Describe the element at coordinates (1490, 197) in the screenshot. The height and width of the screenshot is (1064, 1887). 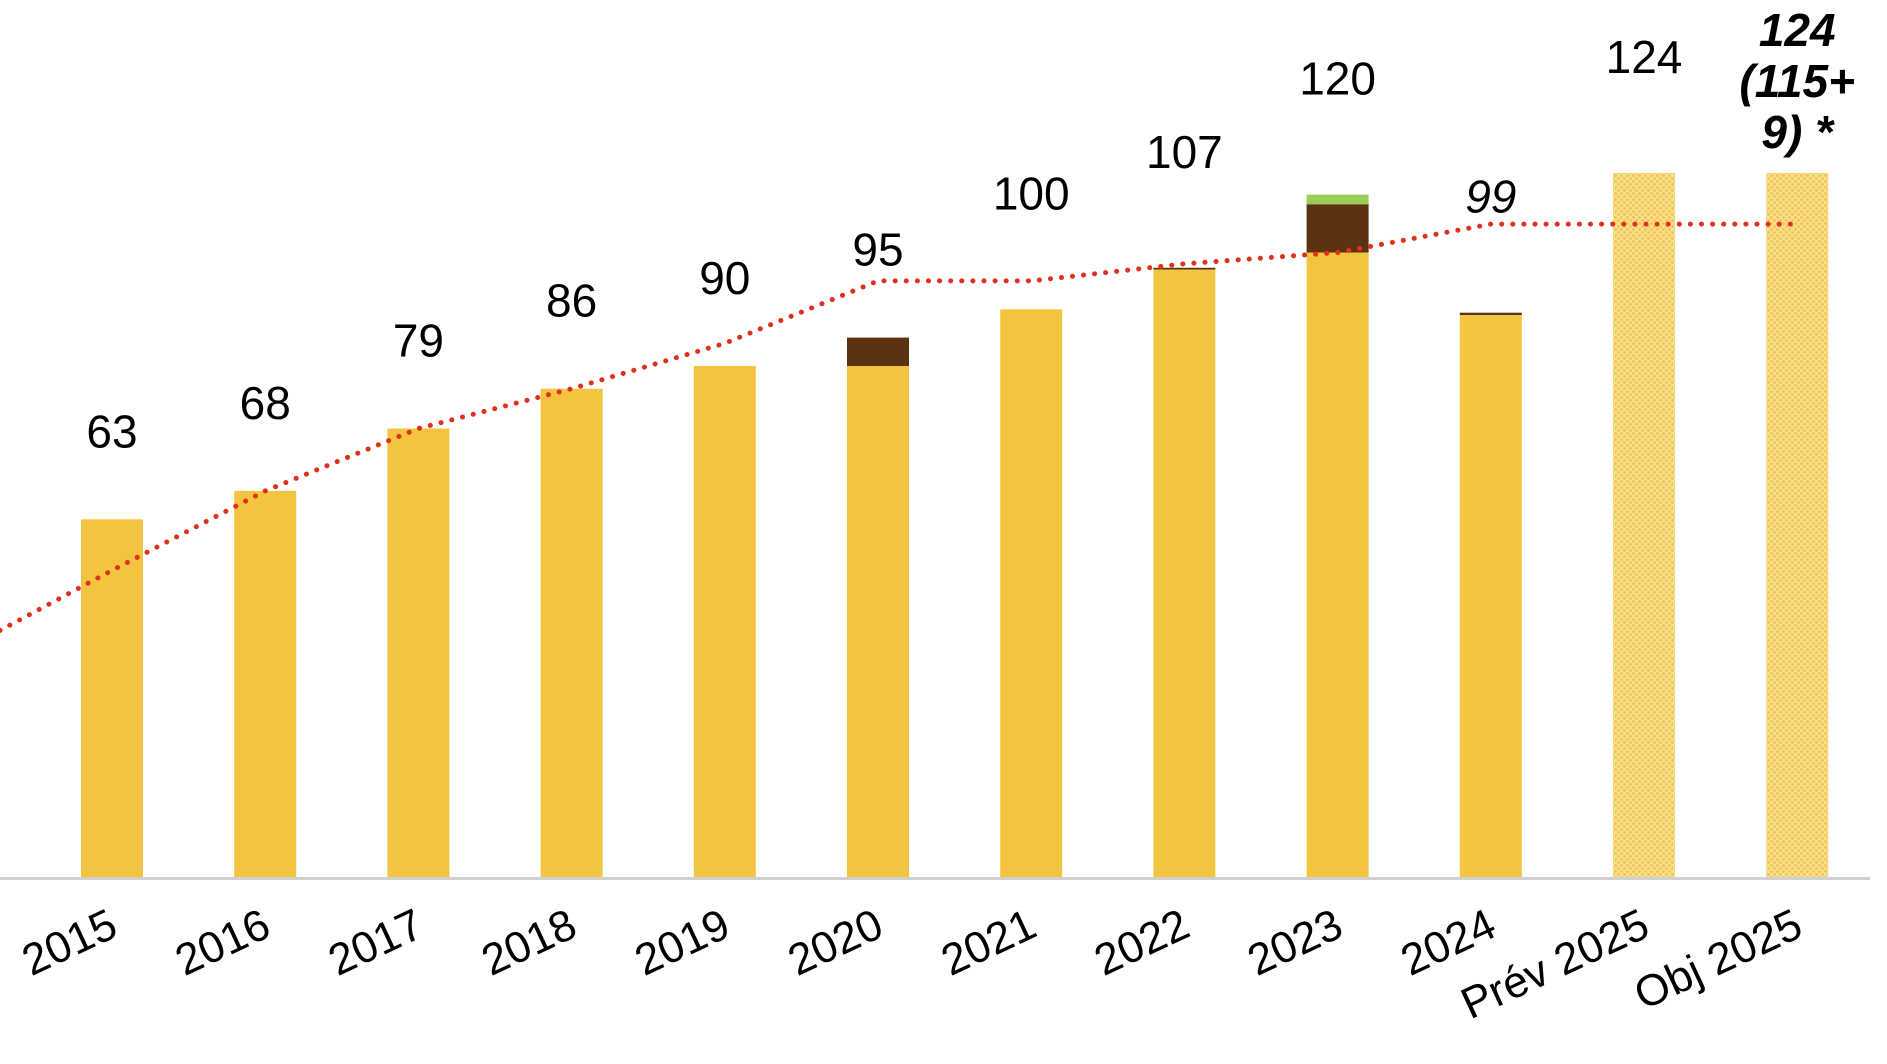
I see `value-label-2024: 99` at that location.